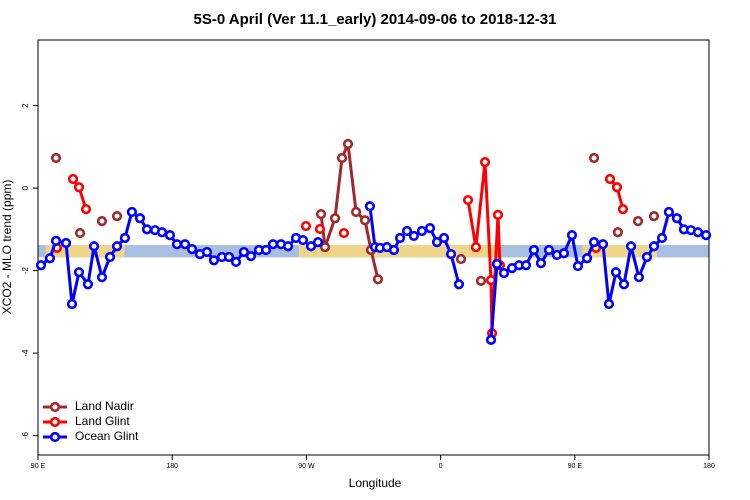 The height and width of the screenshot is (500, 750). What do you see at coordinates (107, 436) in the screenshot?
I see `legend-label: Ocean Glint` at bounding box center [107, 436].